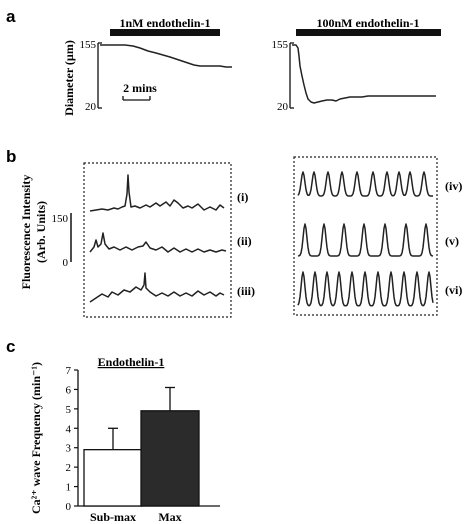 The width and height of the screenshot is (469, 524). Describe the element at coordinates (69, 449) in the screenshot. I see `y-tick-label: 3` at that location.